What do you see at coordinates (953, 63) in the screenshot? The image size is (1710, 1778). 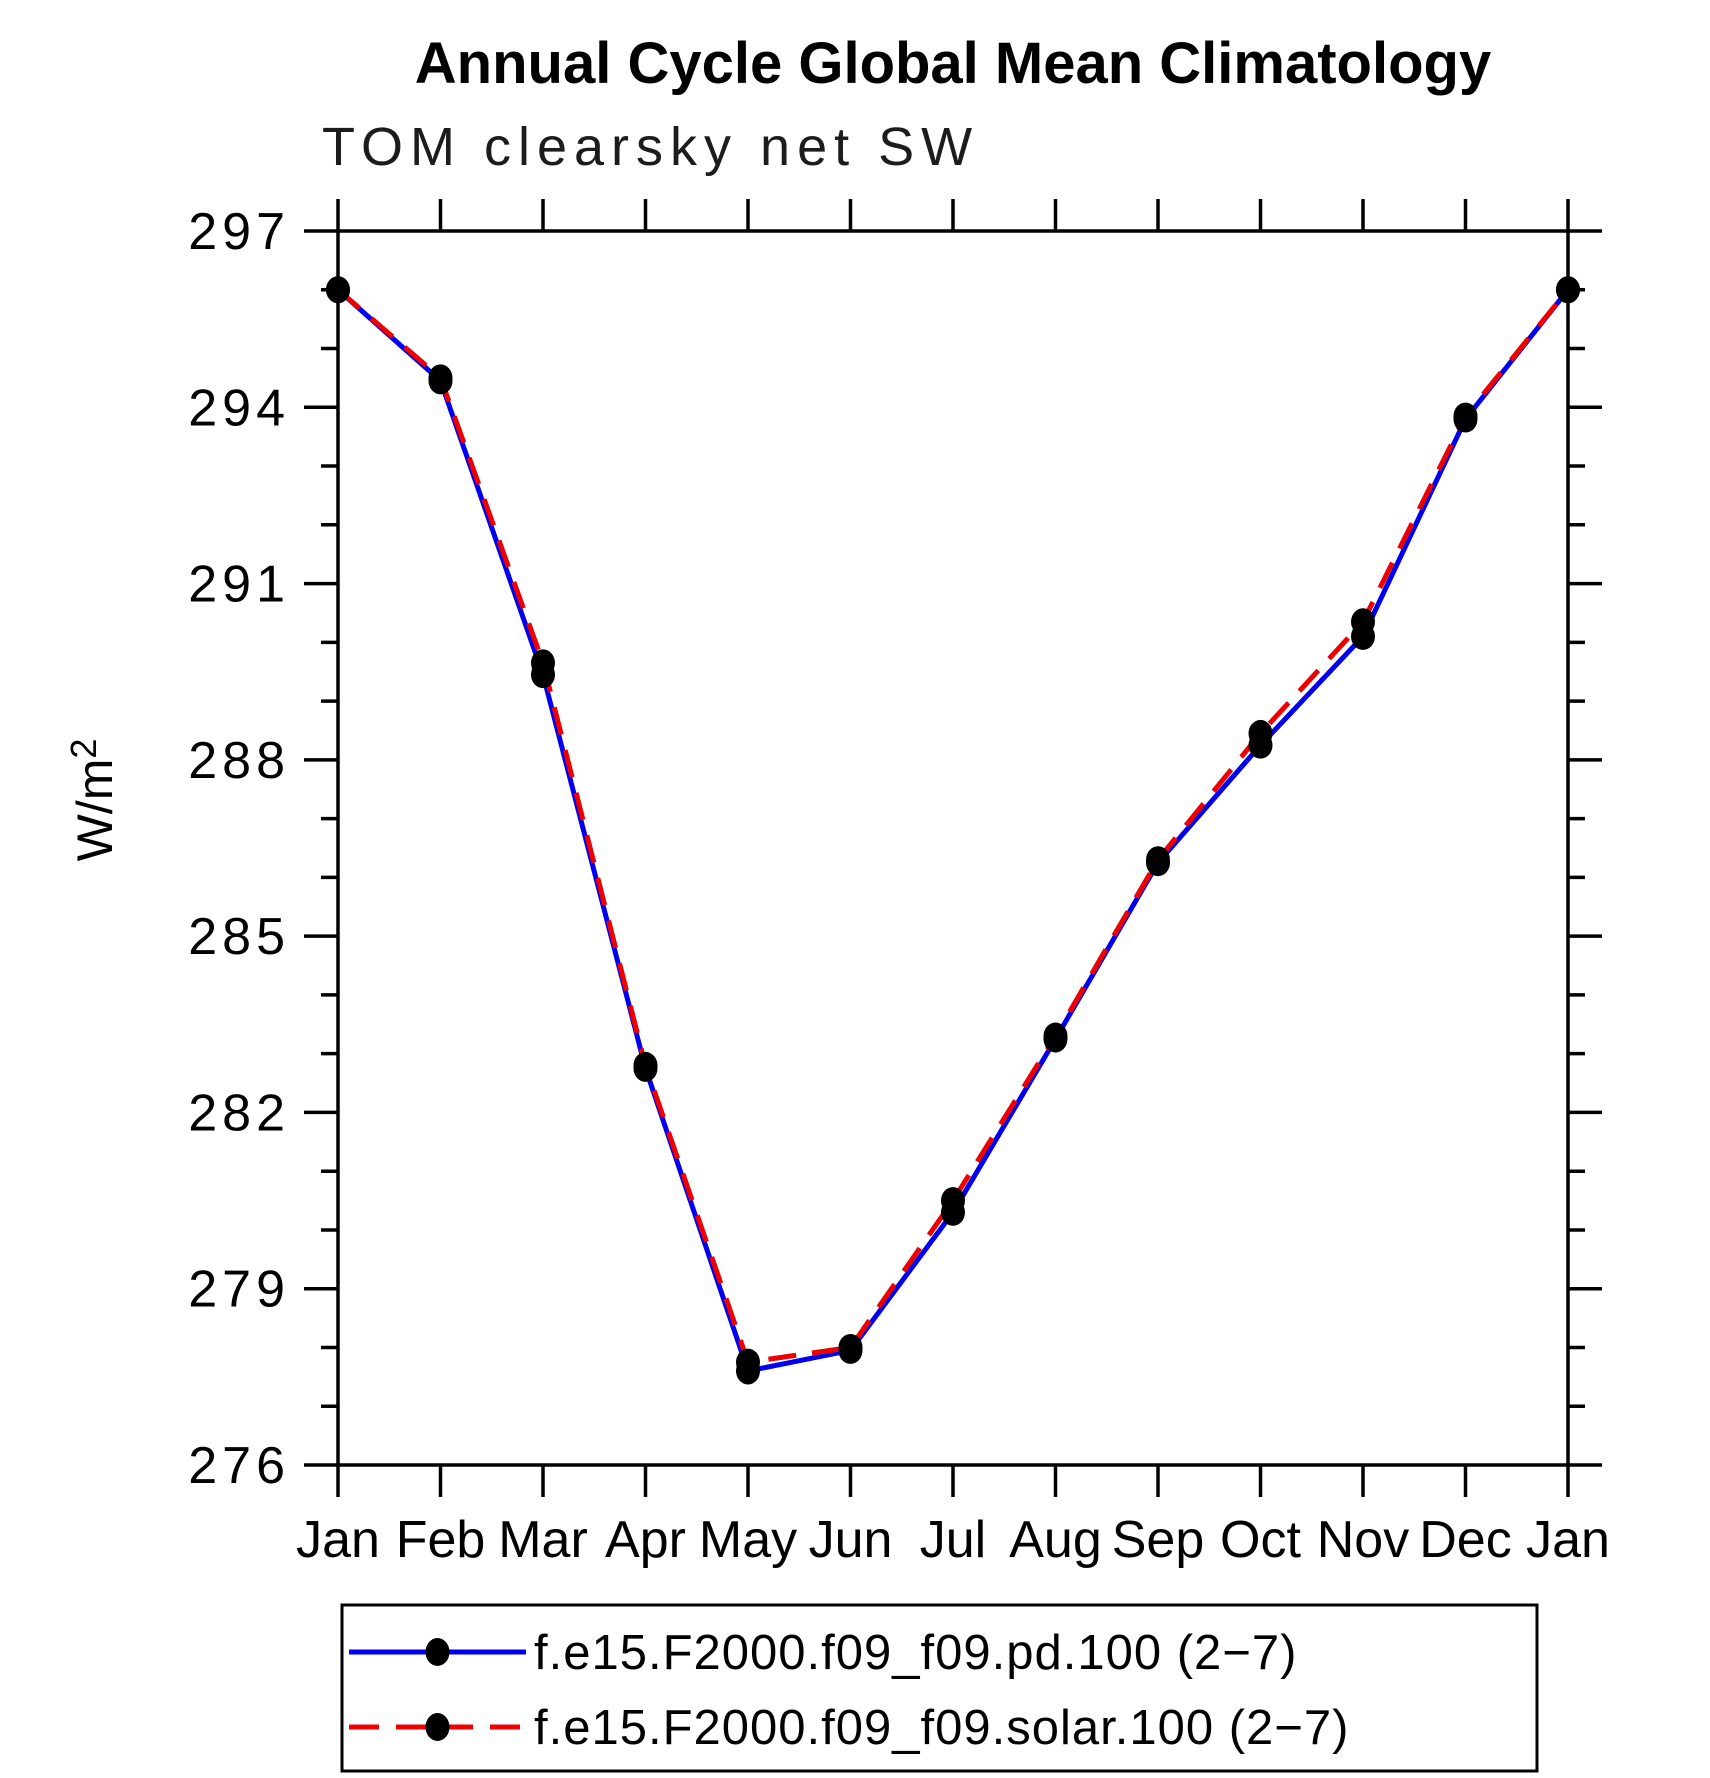 I see `chart-title: Annual Cycle Global Mean Climatology` at bounding box center [953, 63].